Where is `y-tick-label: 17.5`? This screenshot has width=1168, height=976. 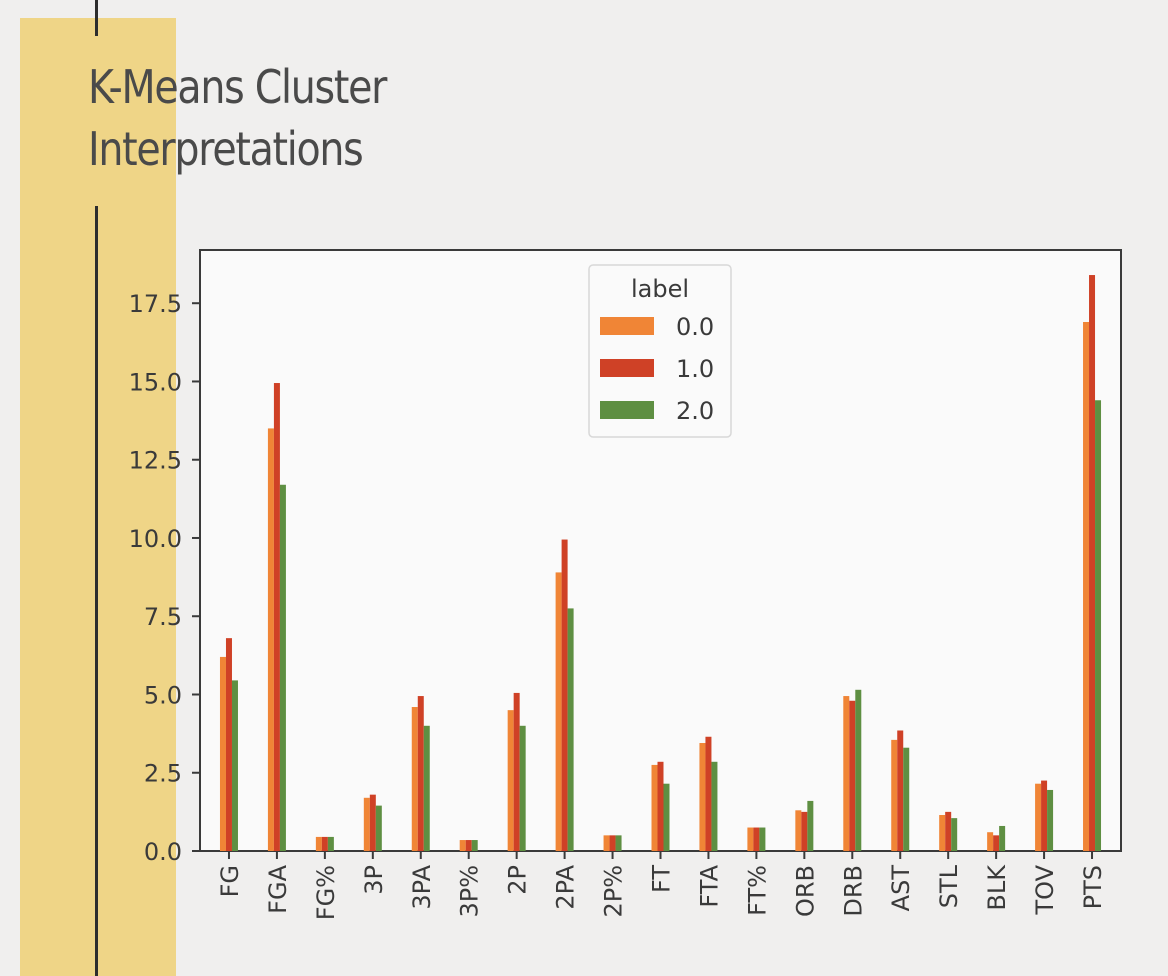
y-tick-label: 17.5 is located at coordinates (155, 304).